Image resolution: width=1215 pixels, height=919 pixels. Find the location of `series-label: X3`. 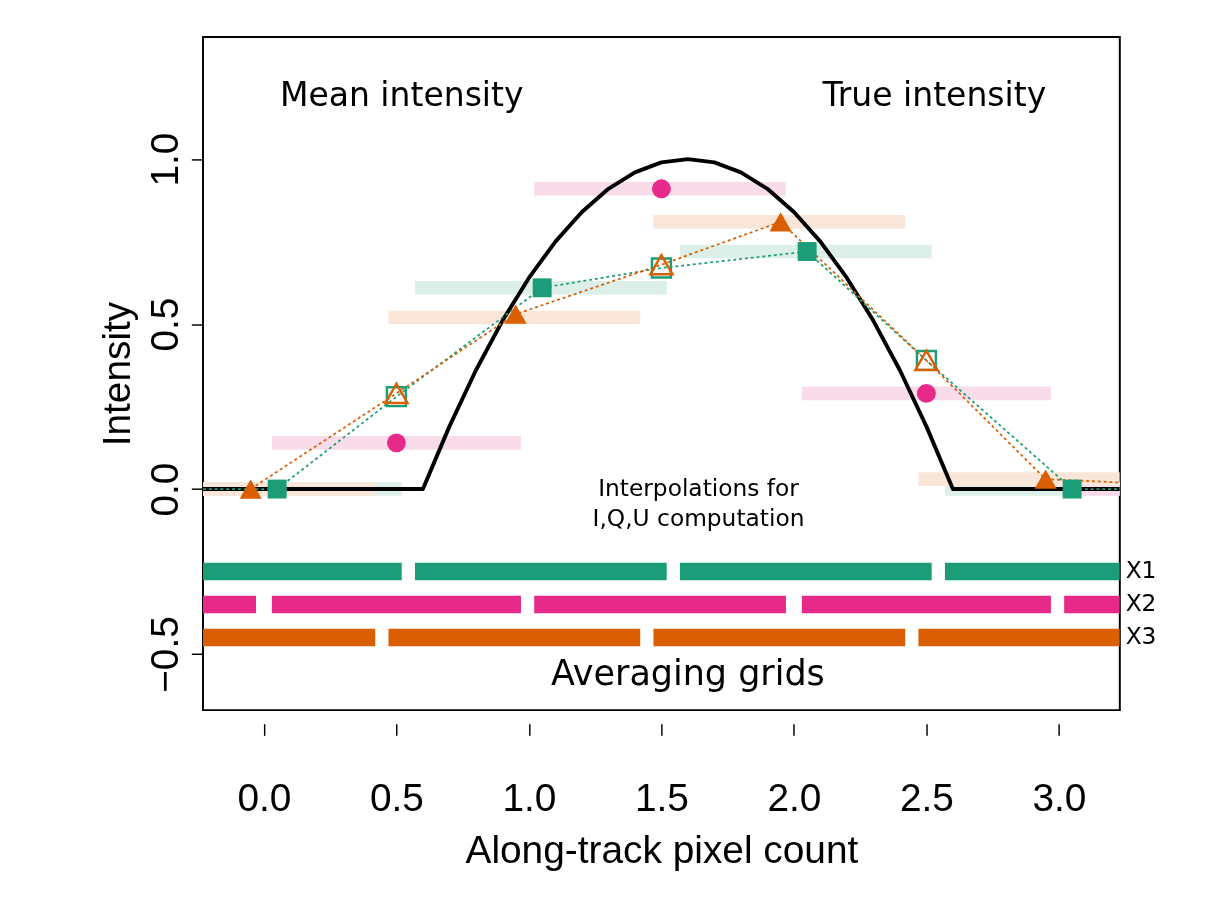

series-label: X3 is located at coordinates (1141, 636).